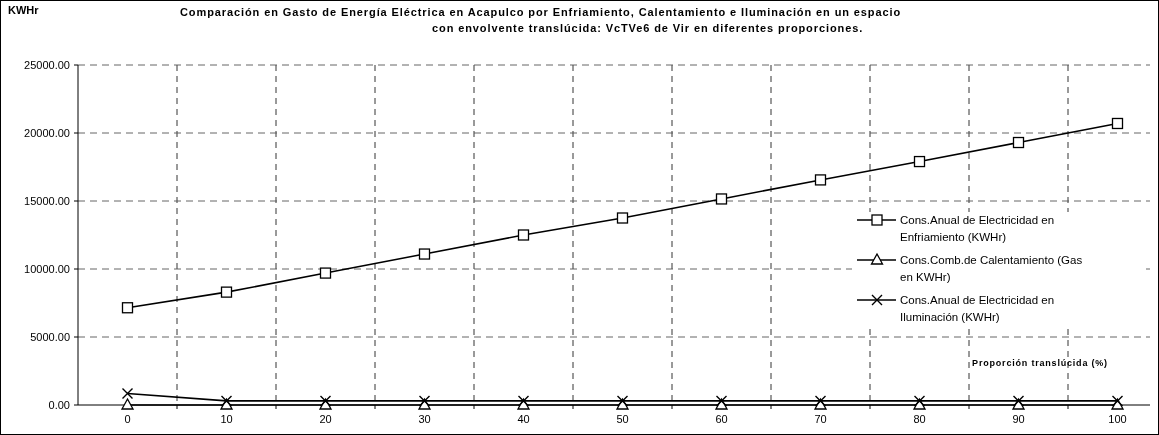  What do you see at coordinates (424, 419) in the screenshot?
I see `x-tick-label: 30` at bounding box center [424, 419].